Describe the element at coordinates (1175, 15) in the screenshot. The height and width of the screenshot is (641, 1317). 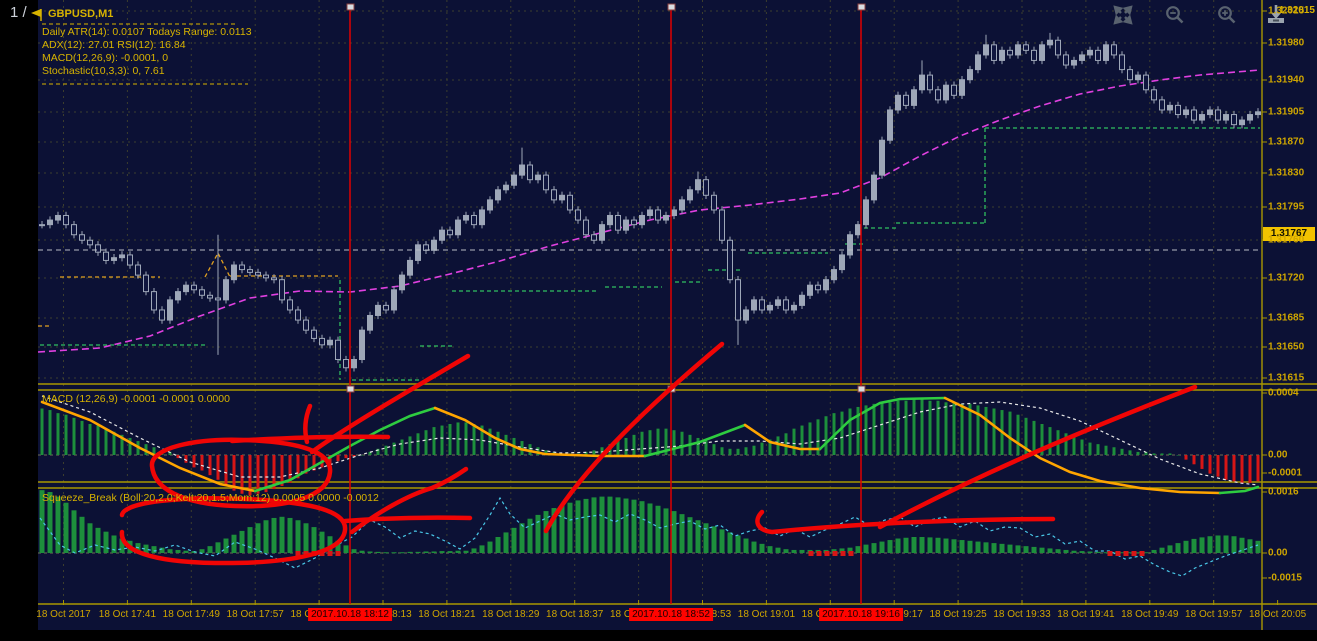
I see `zoom-out-icon` at that location.